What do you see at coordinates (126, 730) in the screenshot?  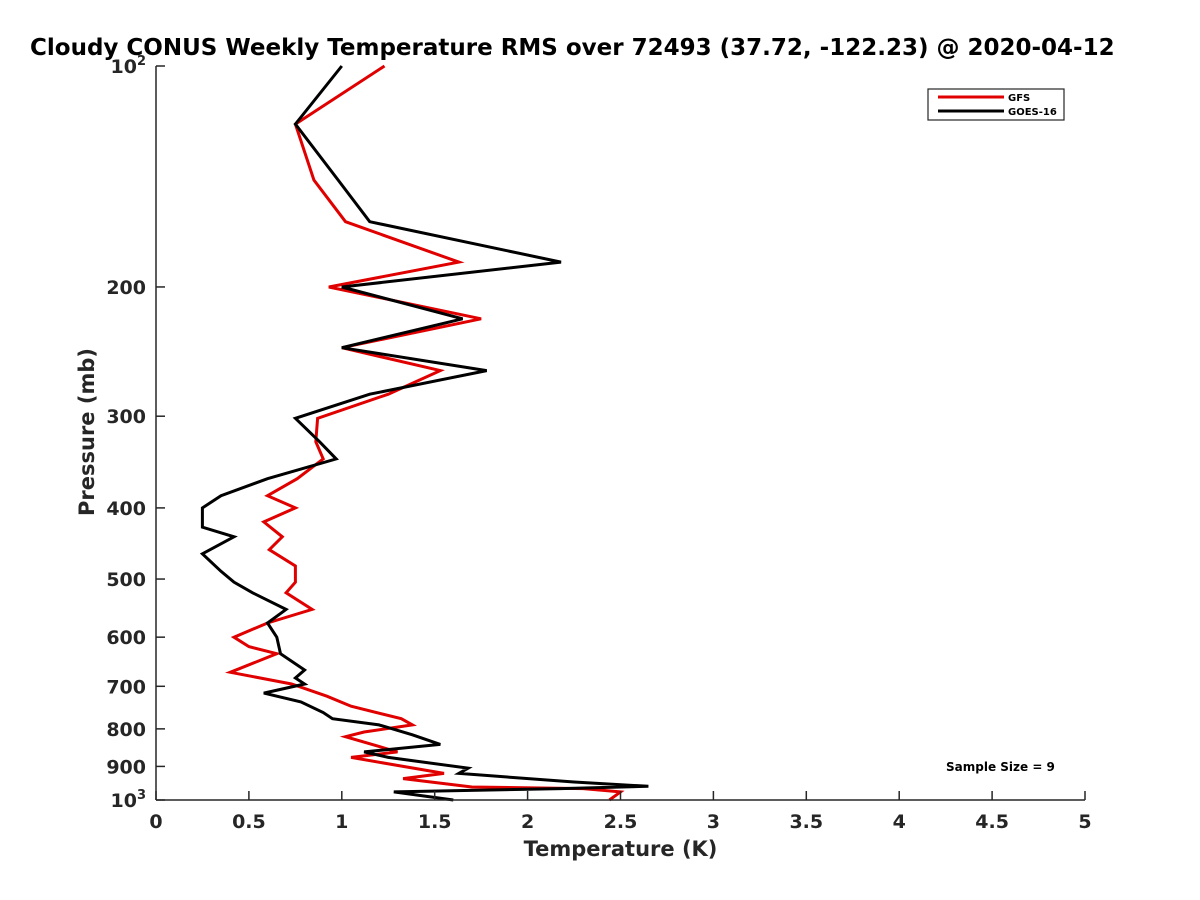 I see `y-tick-label: 800` at bounding box center [126, 730].